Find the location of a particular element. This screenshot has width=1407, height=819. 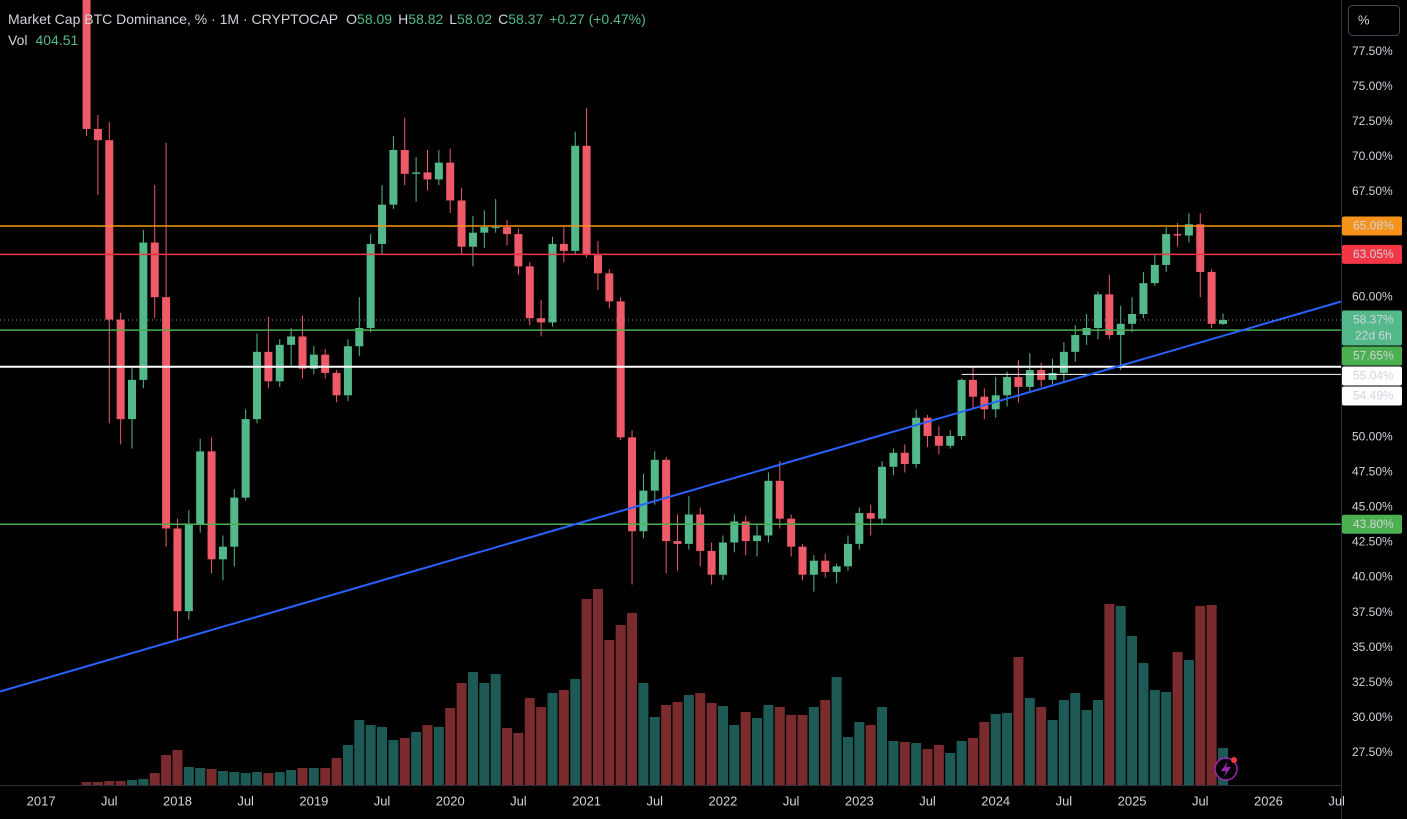

x-tick-label: 2026 is located at coordinates (1268, 800).